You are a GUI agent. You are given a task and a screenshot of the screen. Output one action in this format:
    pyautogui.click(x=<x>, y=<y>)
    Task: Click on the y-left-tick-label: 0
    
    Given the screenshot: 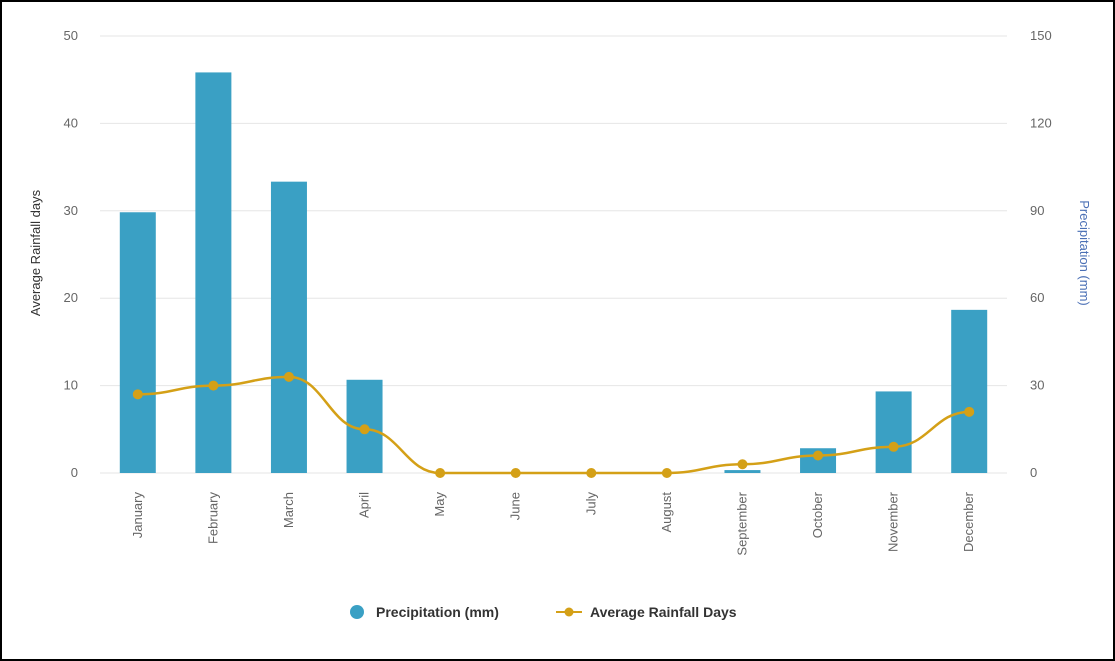 What is the action you would take?
    pyautogui.click(x=74, y=472)
    